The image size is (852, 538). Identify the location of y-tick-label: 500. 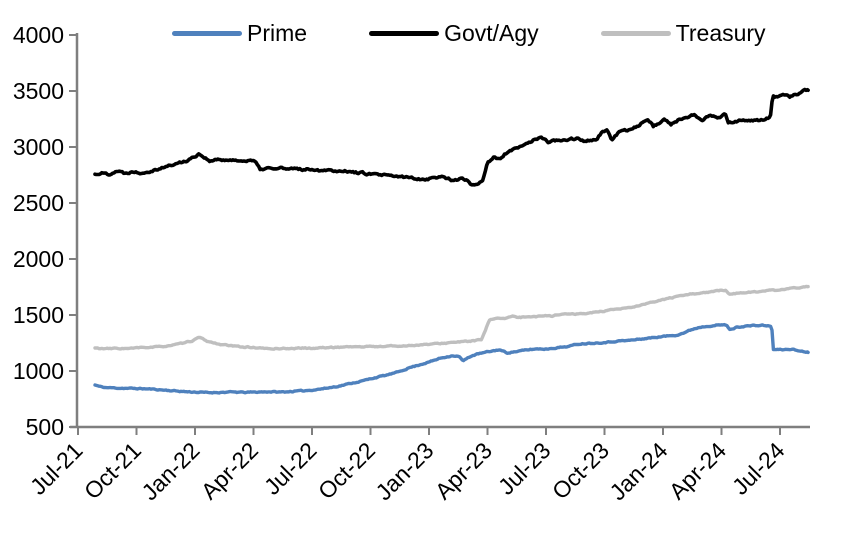
(45, 427).